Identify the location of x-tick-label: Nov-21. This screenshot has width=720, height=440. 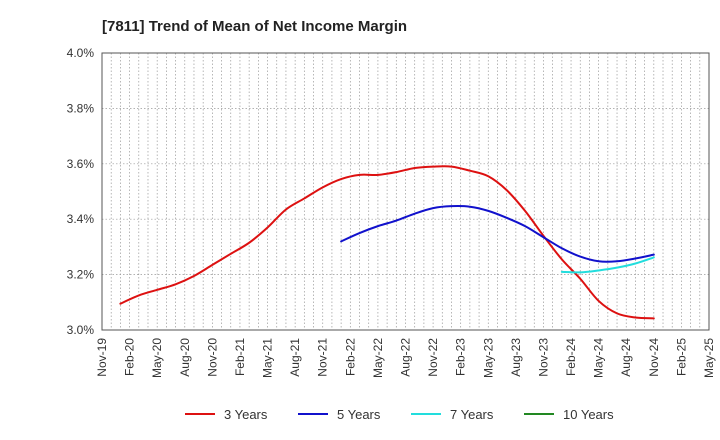
(323, 357).